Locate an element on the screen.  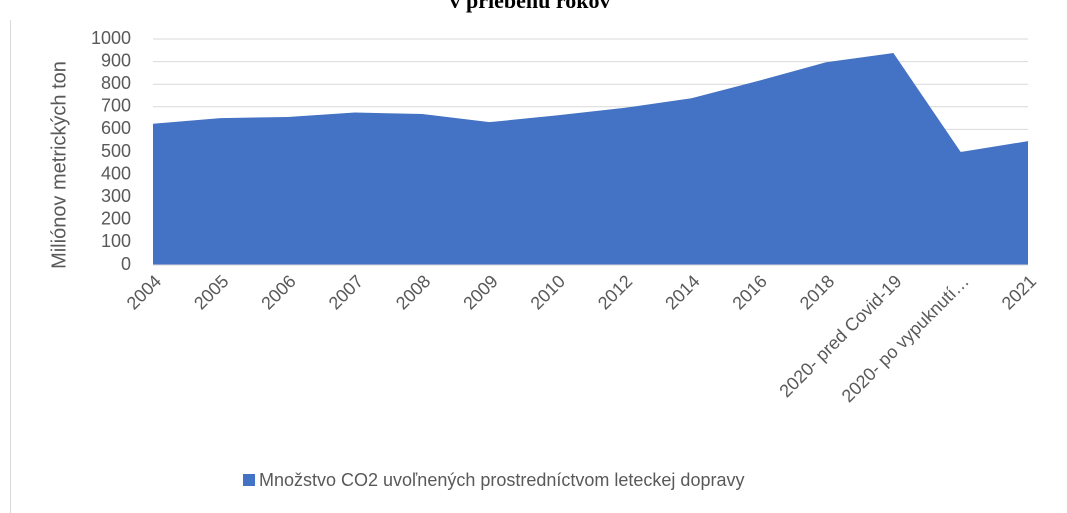
x-tick-label: 2021 is located at coordinates (1019, 292).